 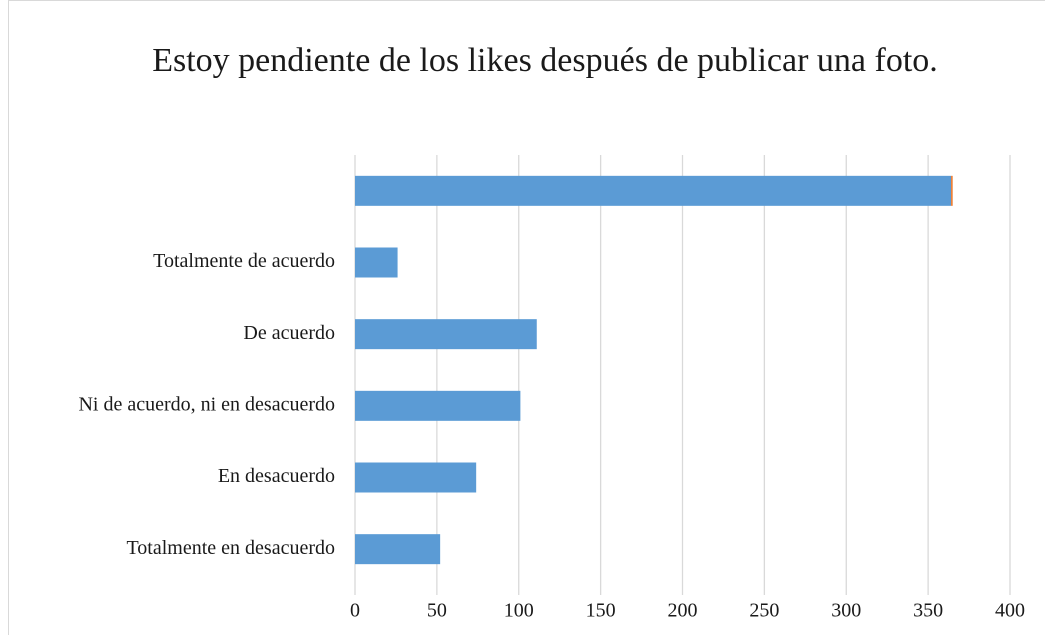 What do you see at coordinates (437, 611) in the screenshot?
I see `x-tick-label: 50` at bounding box center [437, 611].